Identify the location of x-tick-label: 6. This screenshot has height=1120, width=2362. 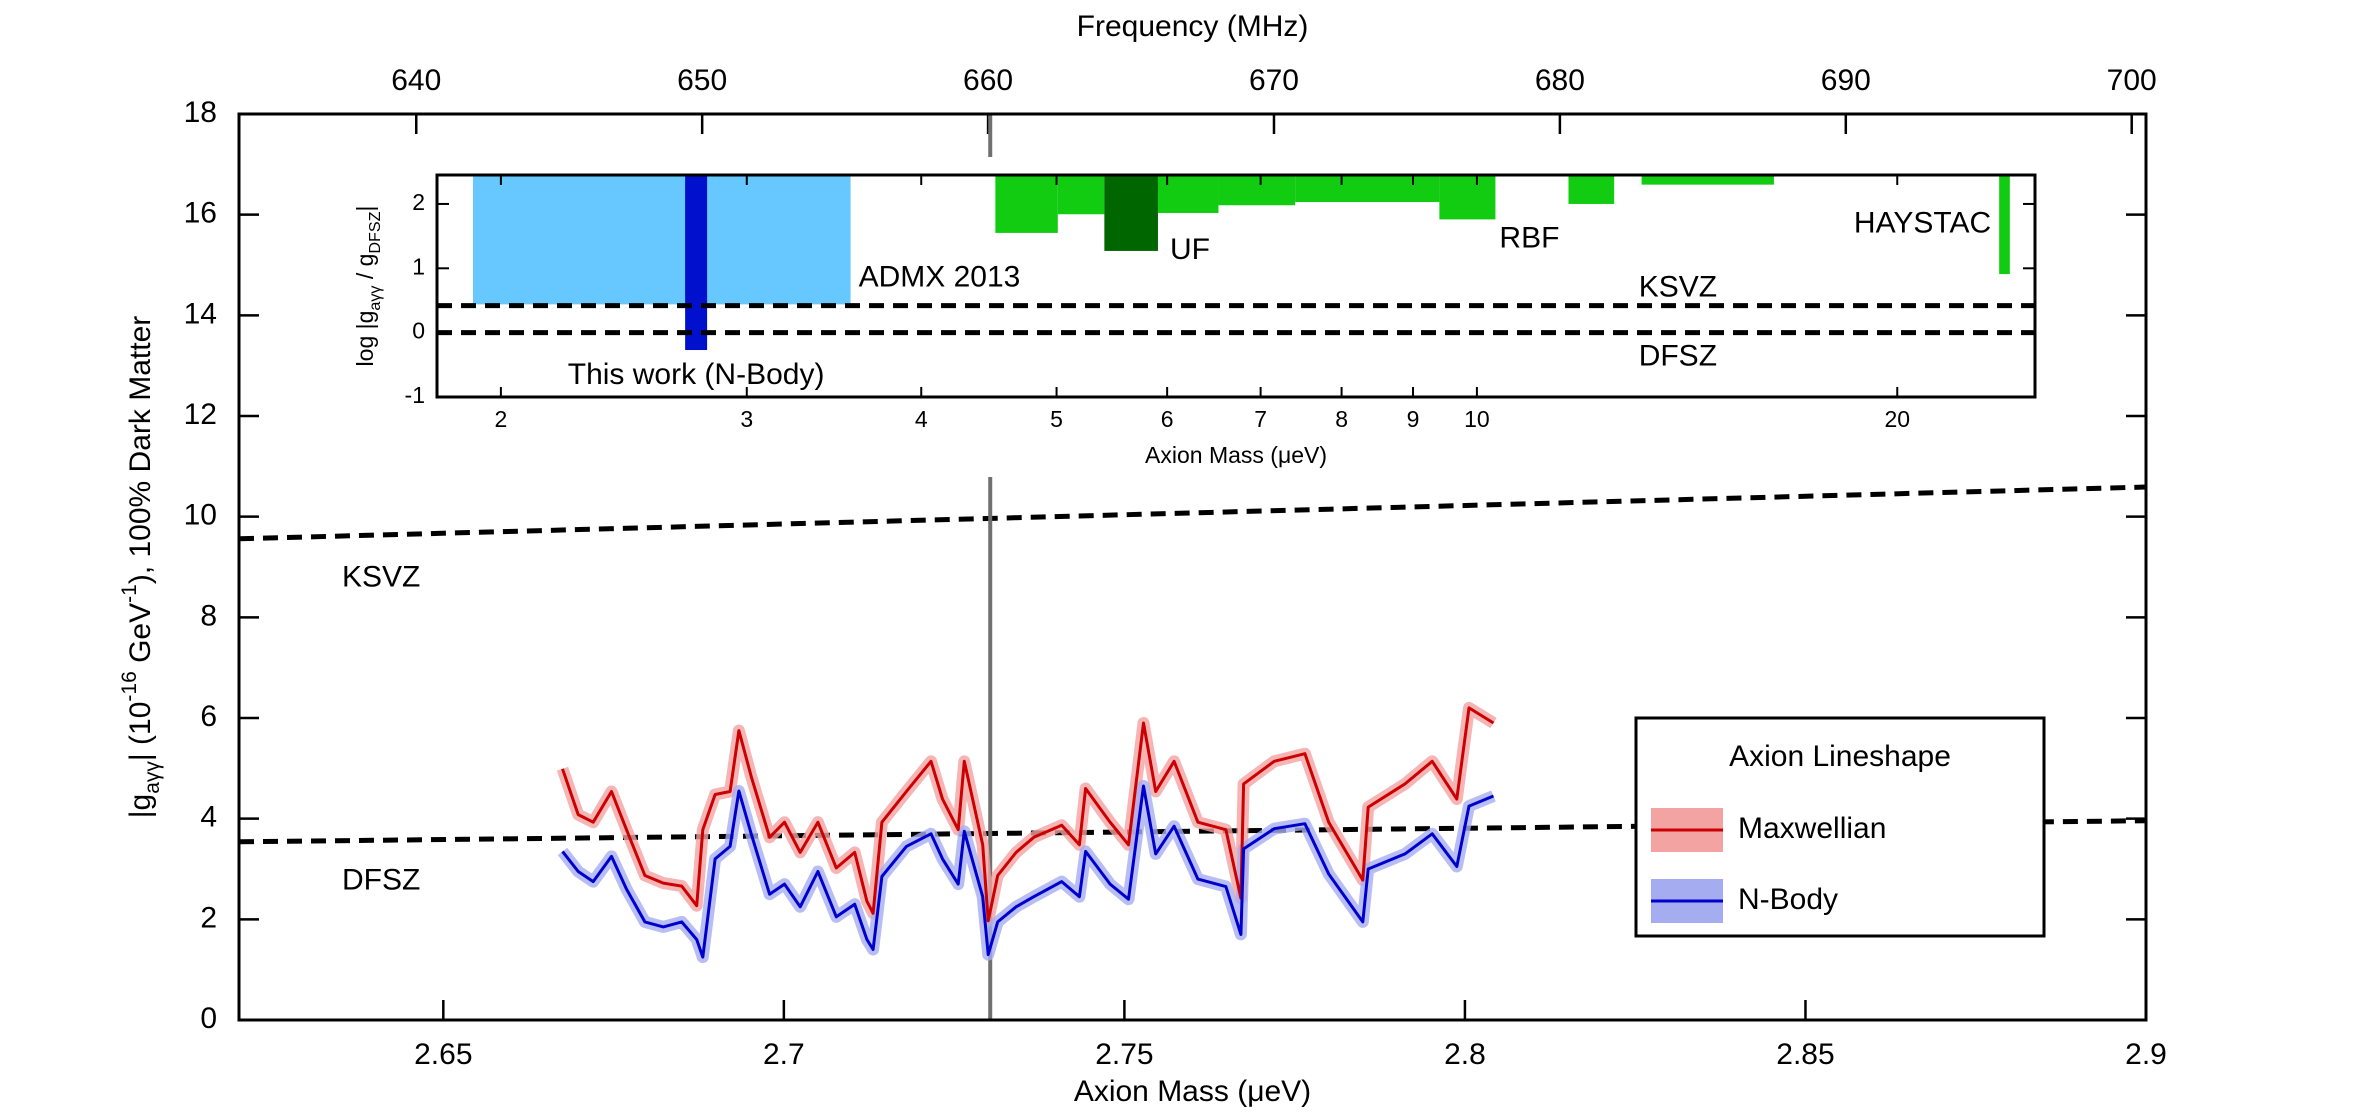
(1167, 419).